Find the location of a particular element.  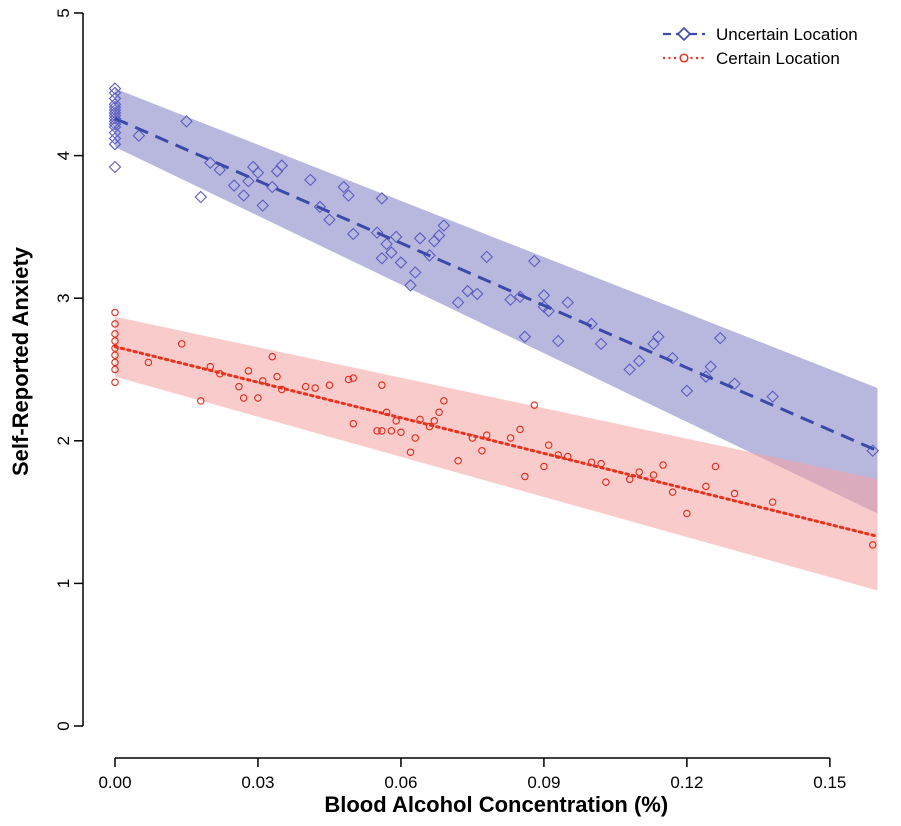

y-tick-label: 4 is located at coordinates (63, 155).